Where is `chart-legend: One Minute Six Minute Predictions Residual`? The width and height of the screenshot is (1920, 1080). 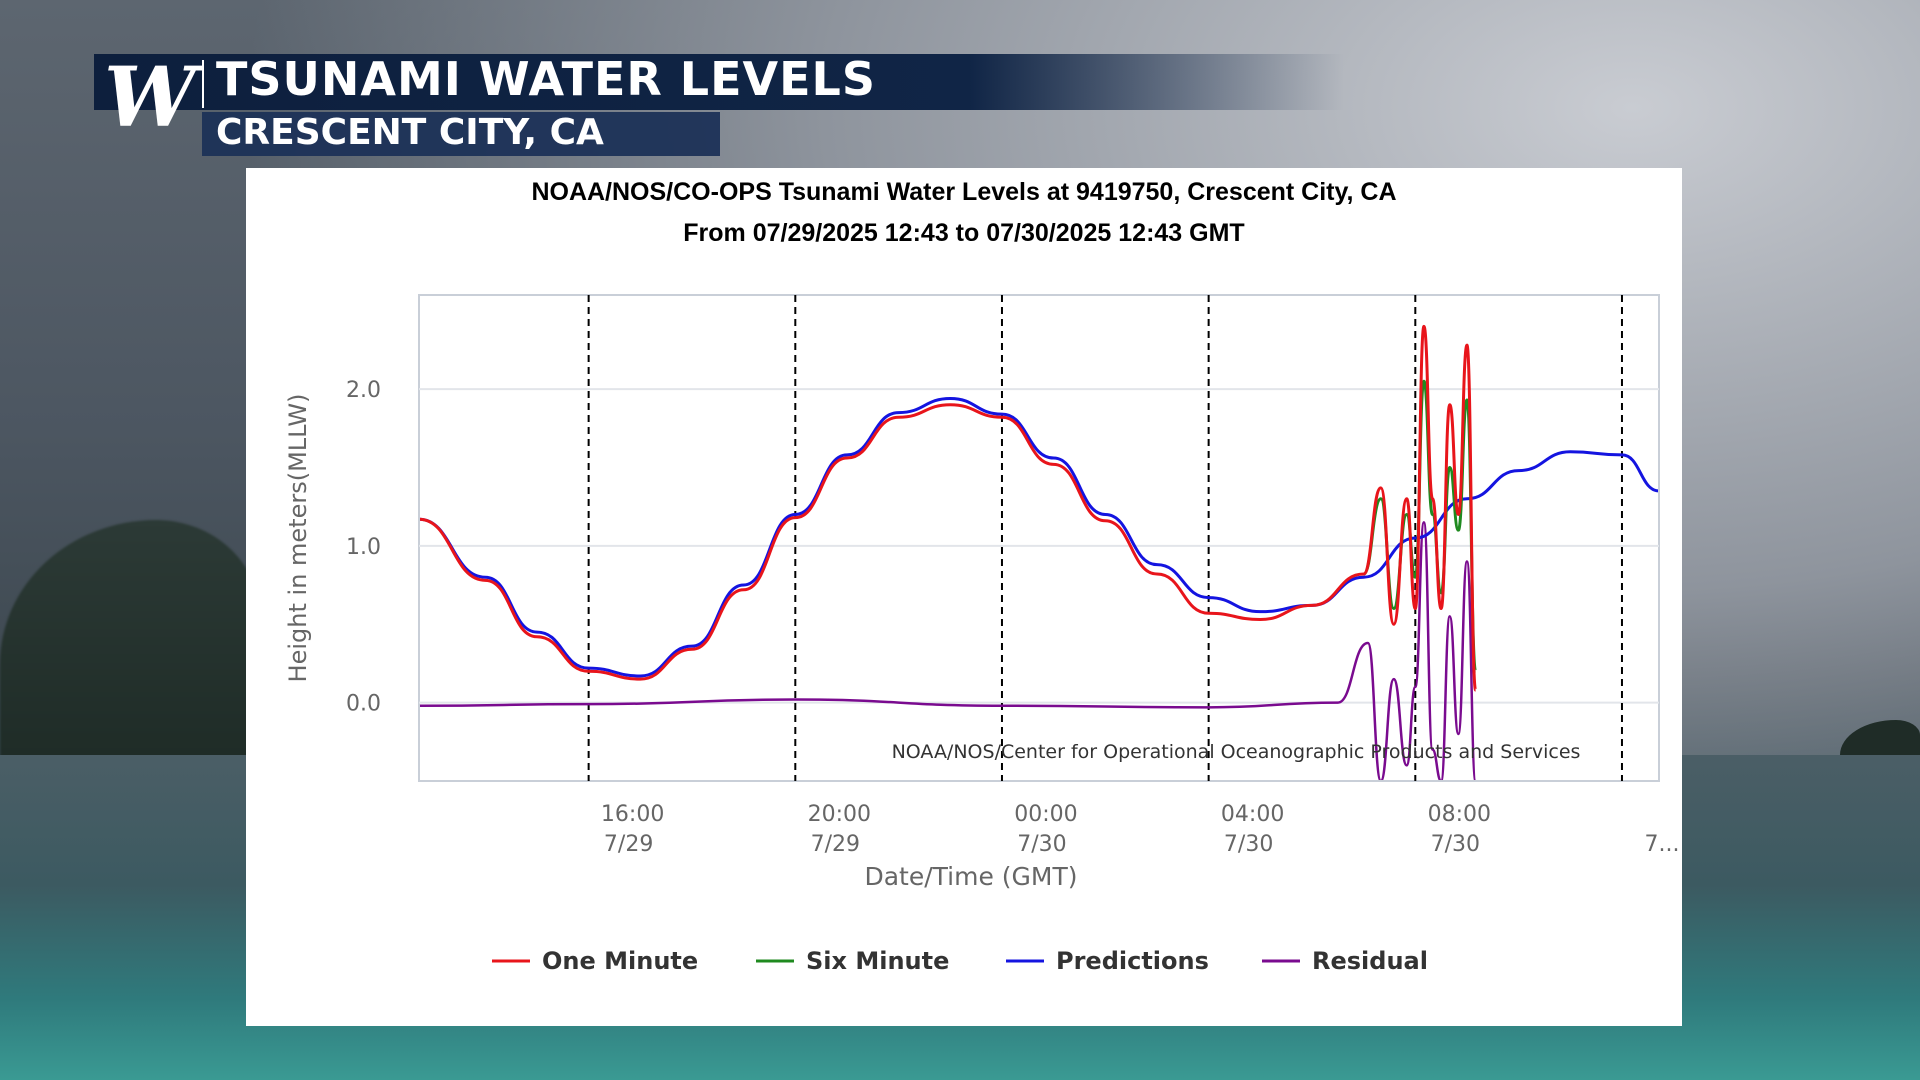
chart-legend: One Minute Six Minute Predictions Residual is located at coordinates (960, 961).